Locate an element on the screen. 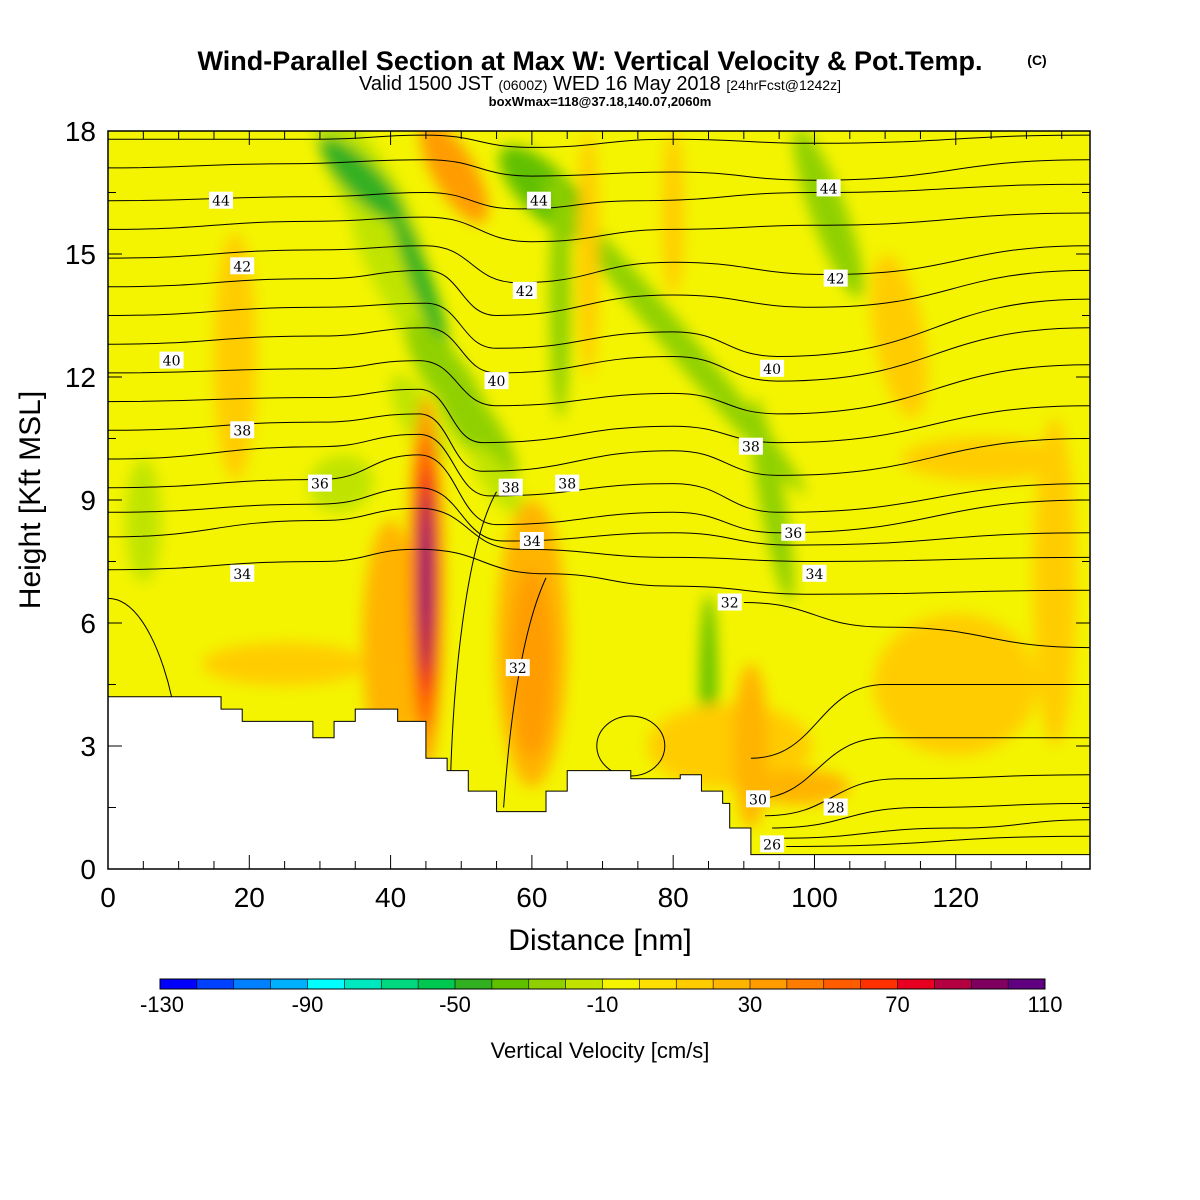 This screenshot has width=1200, height=1200. contour-label: 28 is located at coordinates (835, 807).